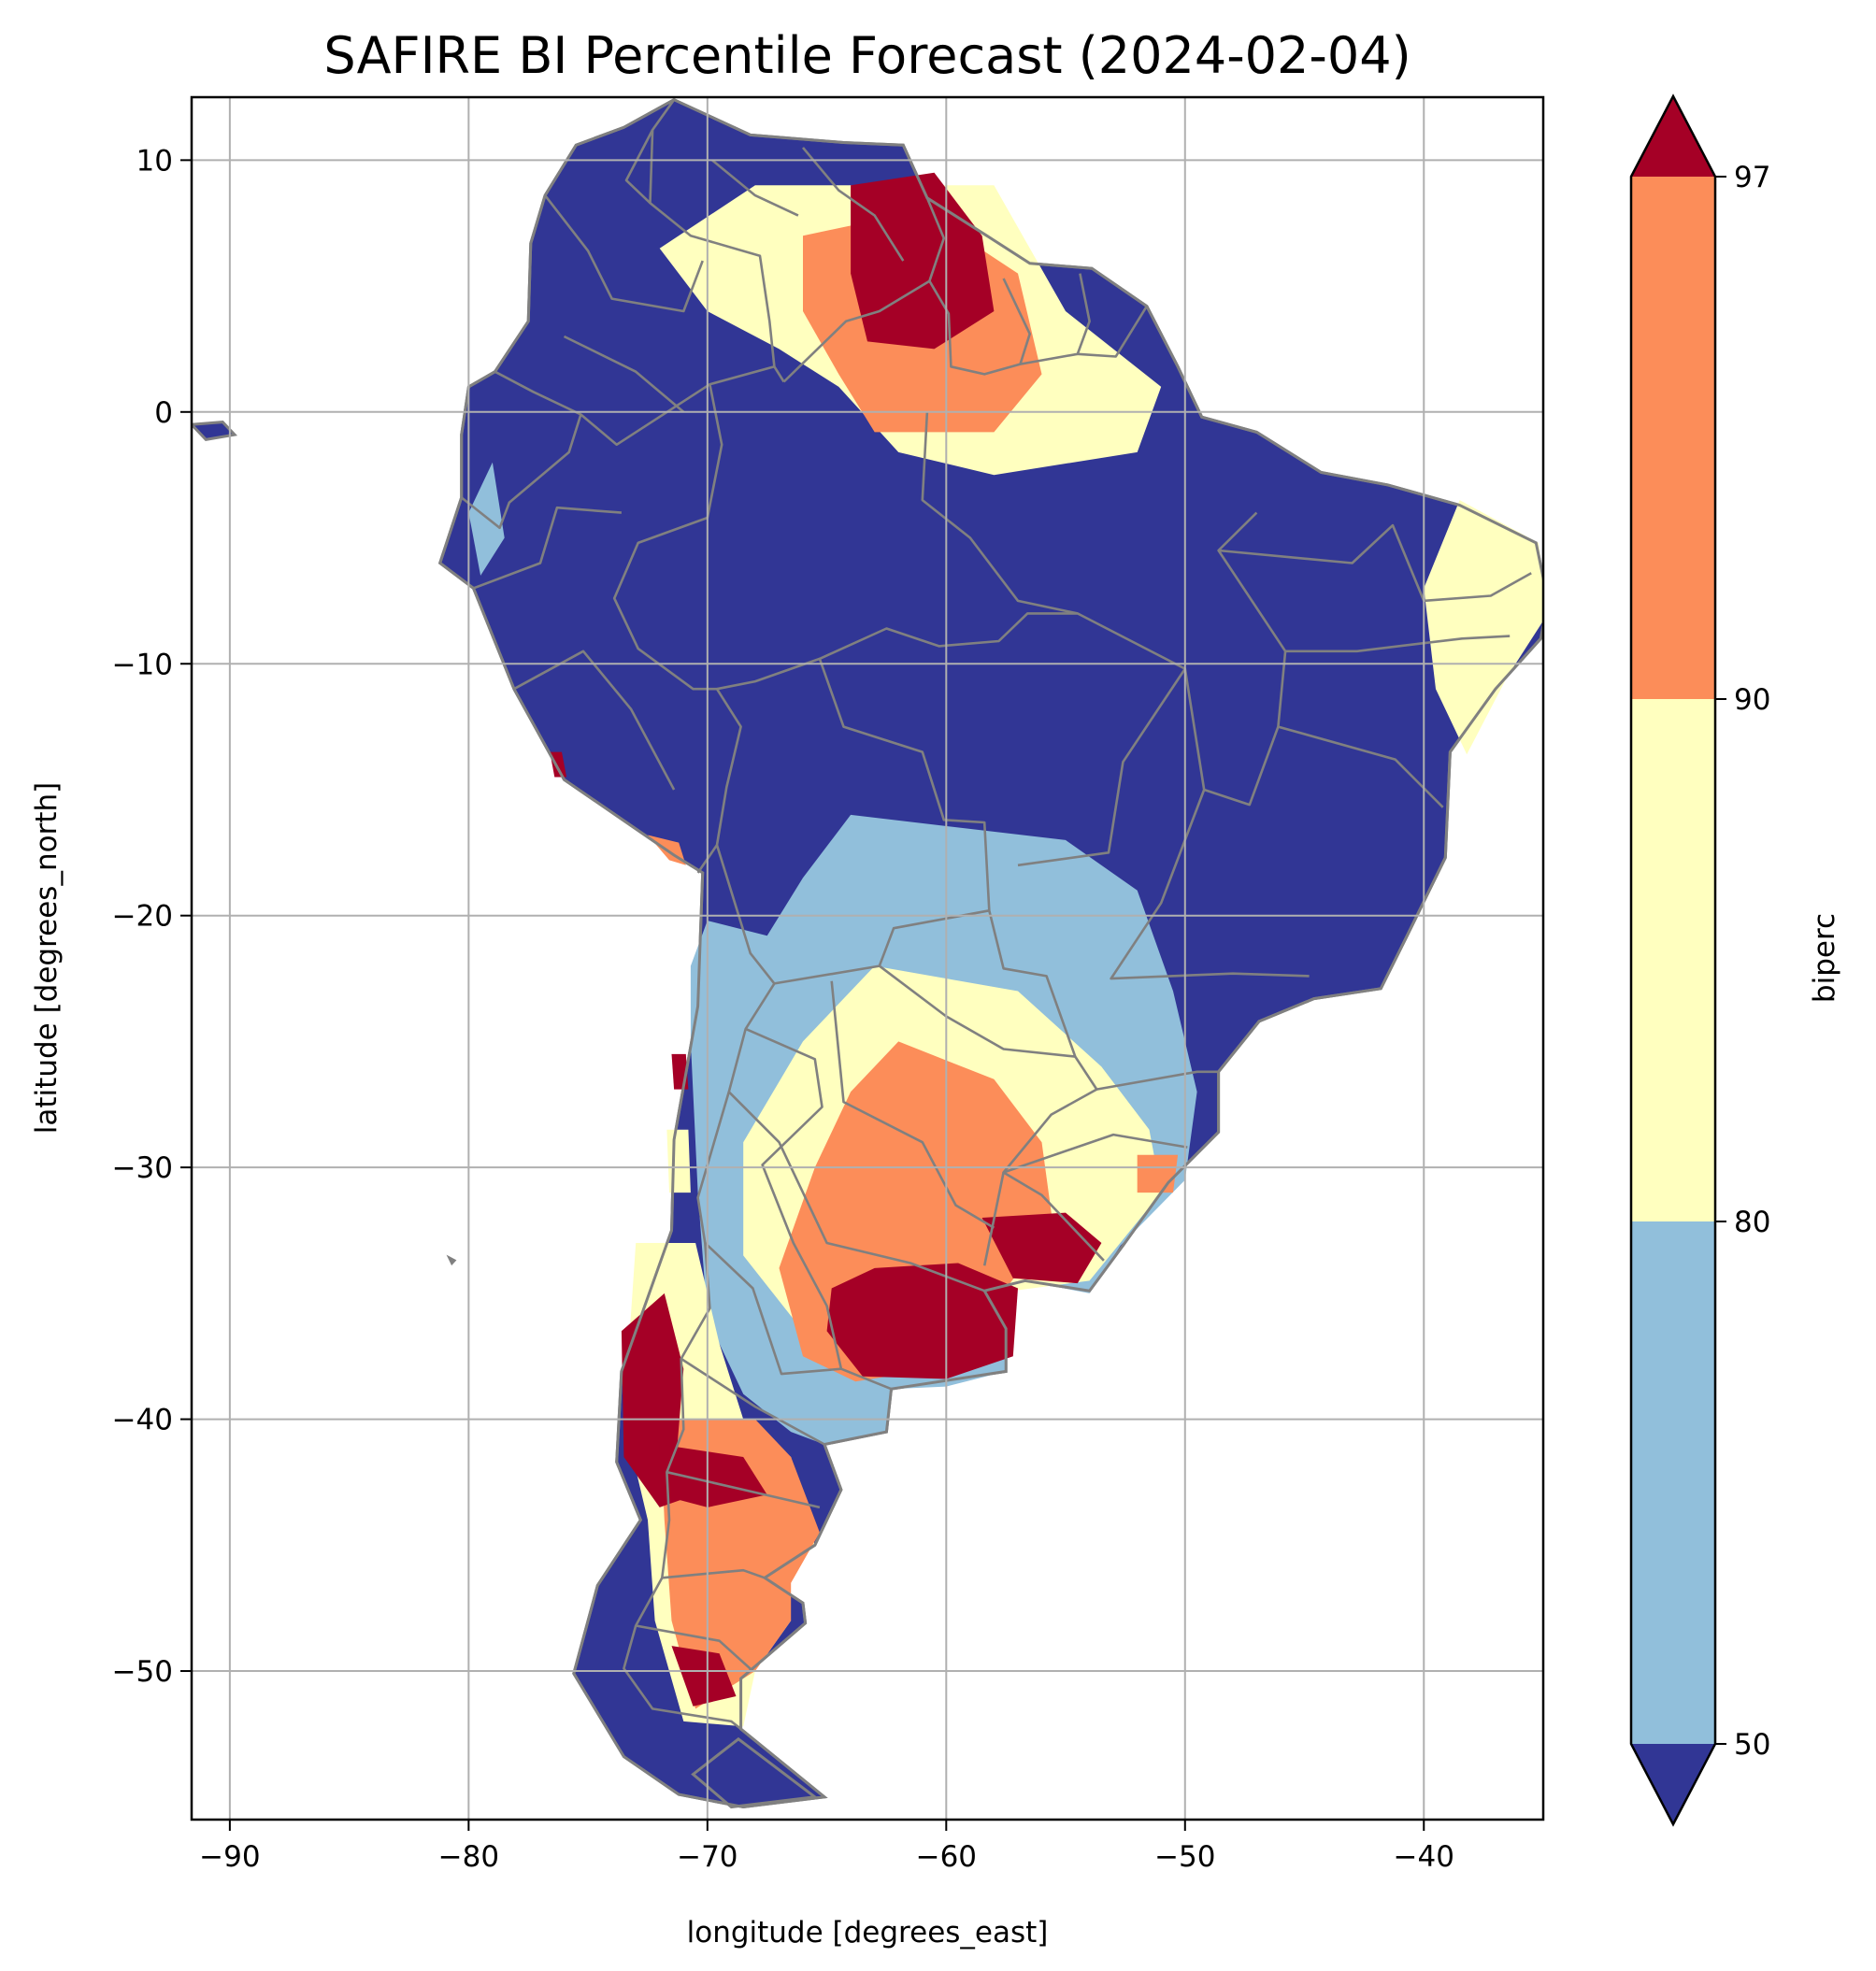  What do you see at coordinates (947, 1857) in the screenshot?
I see `x-tick-label: −60` at bounding box center [947, 1857].